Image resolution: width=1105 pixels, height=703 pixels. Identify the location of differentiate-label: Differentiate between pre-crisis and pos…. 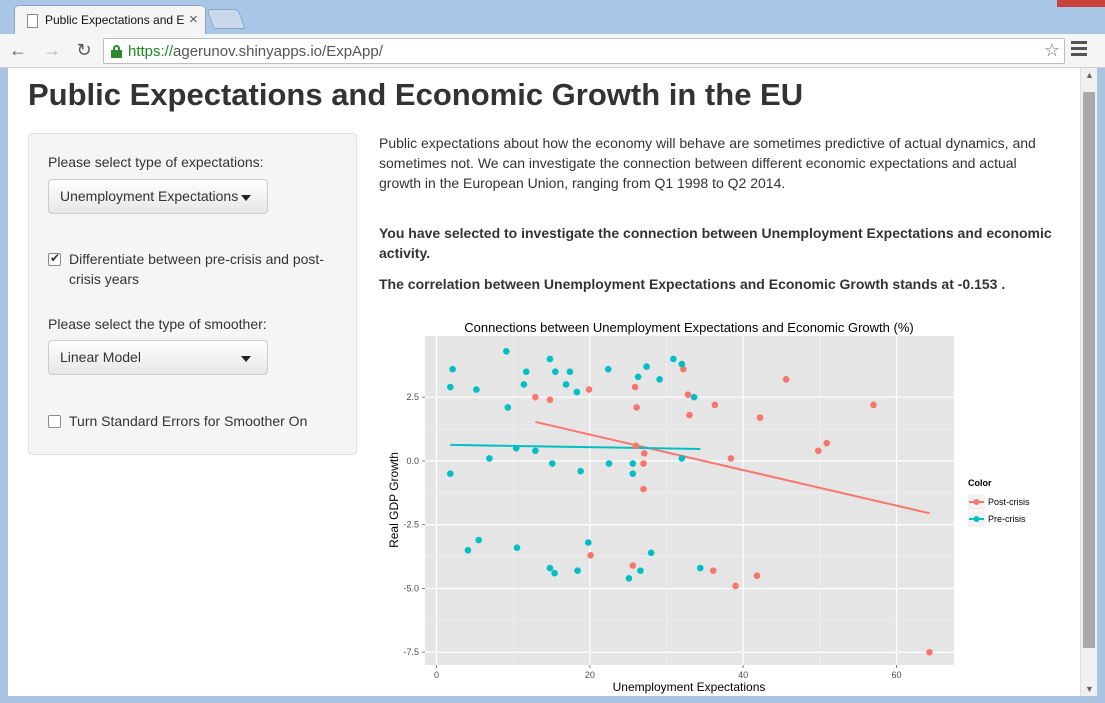
(196, 269).